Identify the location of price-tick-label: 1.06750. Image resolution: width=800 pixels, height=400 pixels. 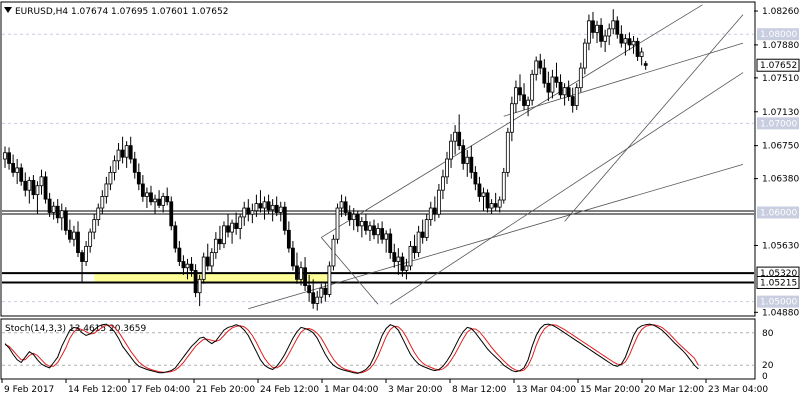
(780, 147).